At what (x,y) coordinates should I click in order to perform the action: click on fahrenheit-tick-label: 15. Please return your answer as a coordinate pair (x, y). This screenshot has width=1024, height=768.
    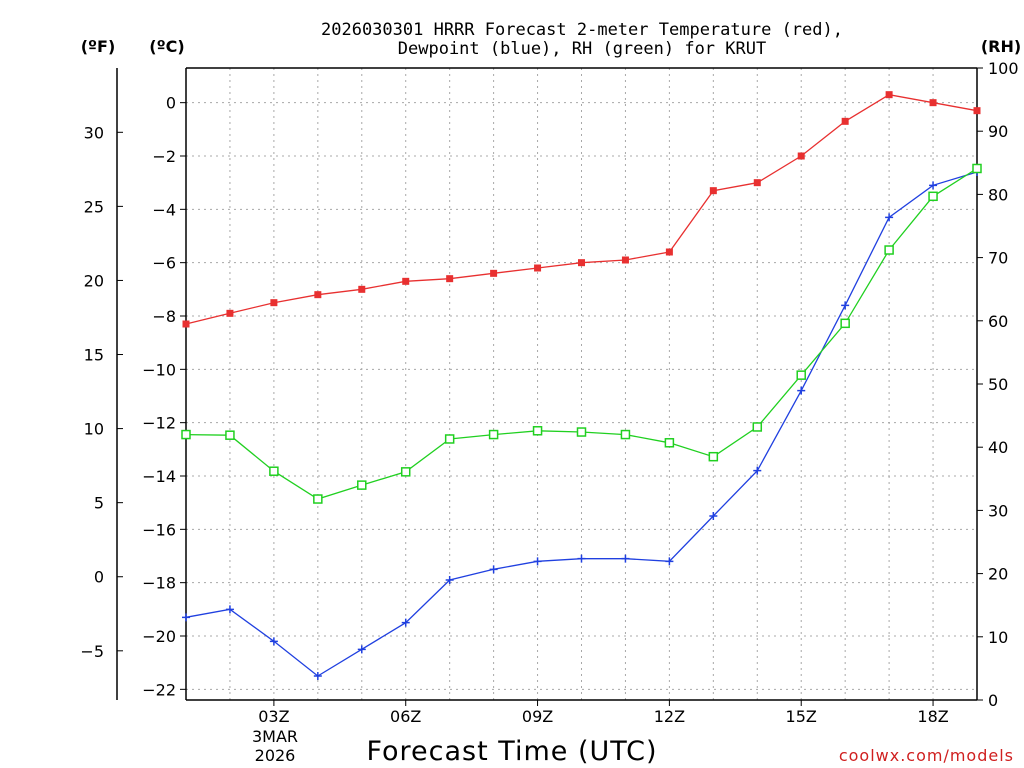
    Looking at the image, I should click on (94, 355).